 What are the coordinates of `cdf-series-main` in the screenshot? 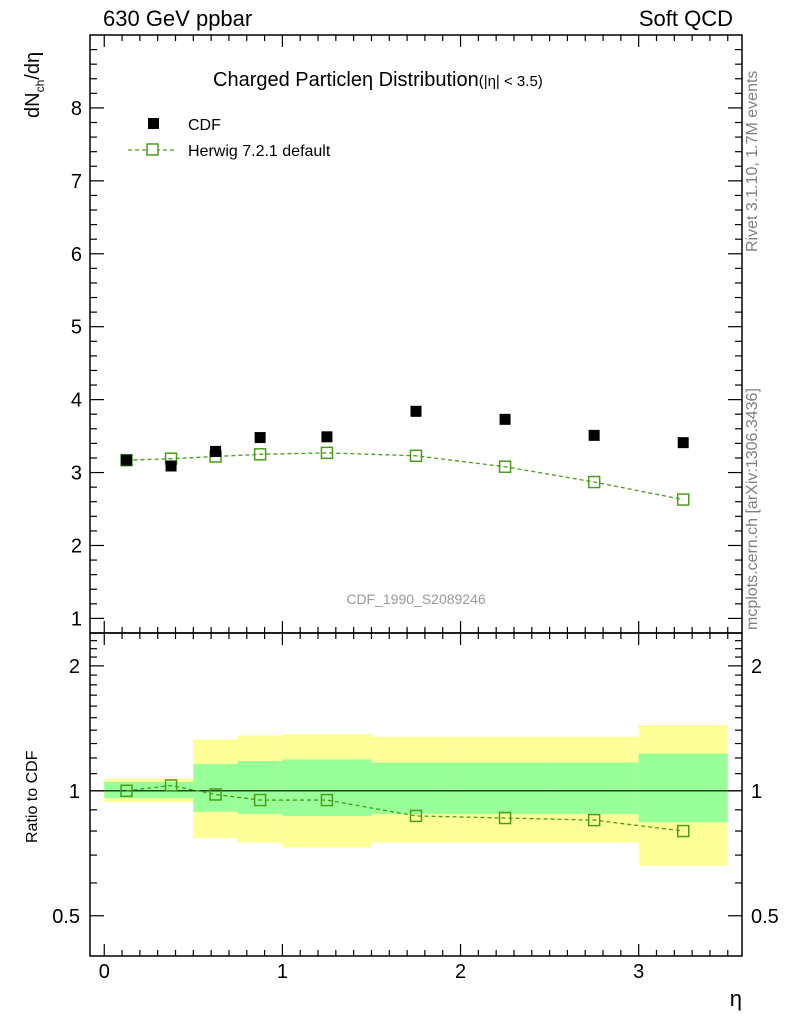 It's located at (405, 438).